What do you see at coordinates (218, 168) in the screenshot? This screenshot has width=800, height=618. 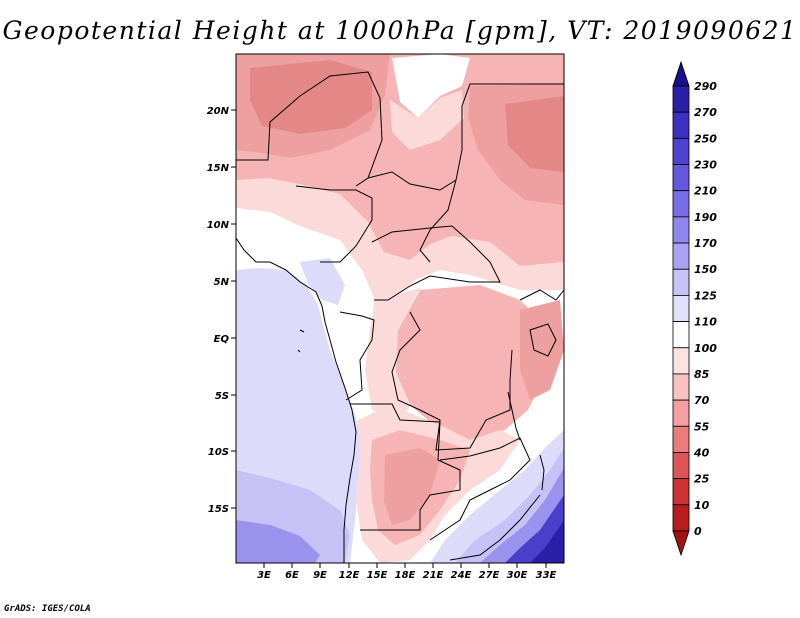 I see `lat-label: 15N` at bounding box center [218, 168].